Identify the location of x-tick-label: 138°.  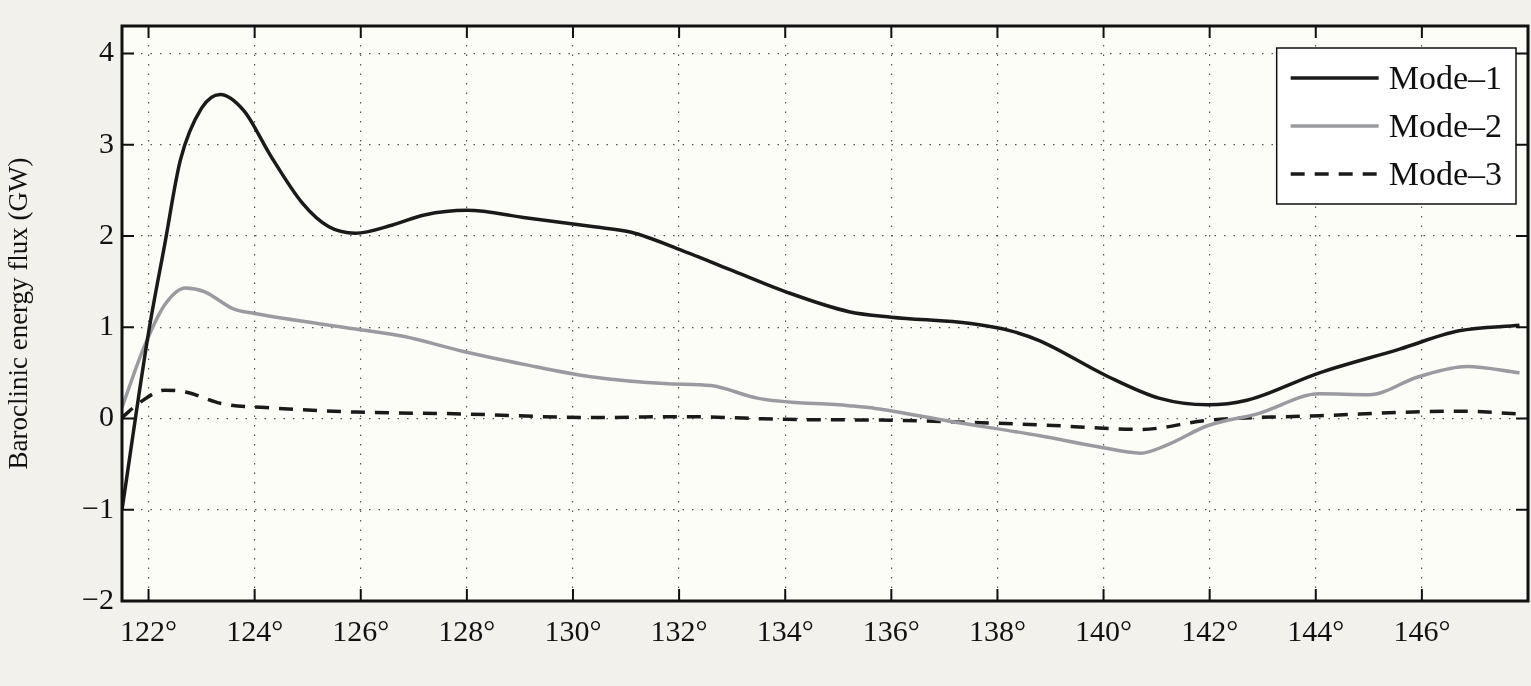
(997, 630).